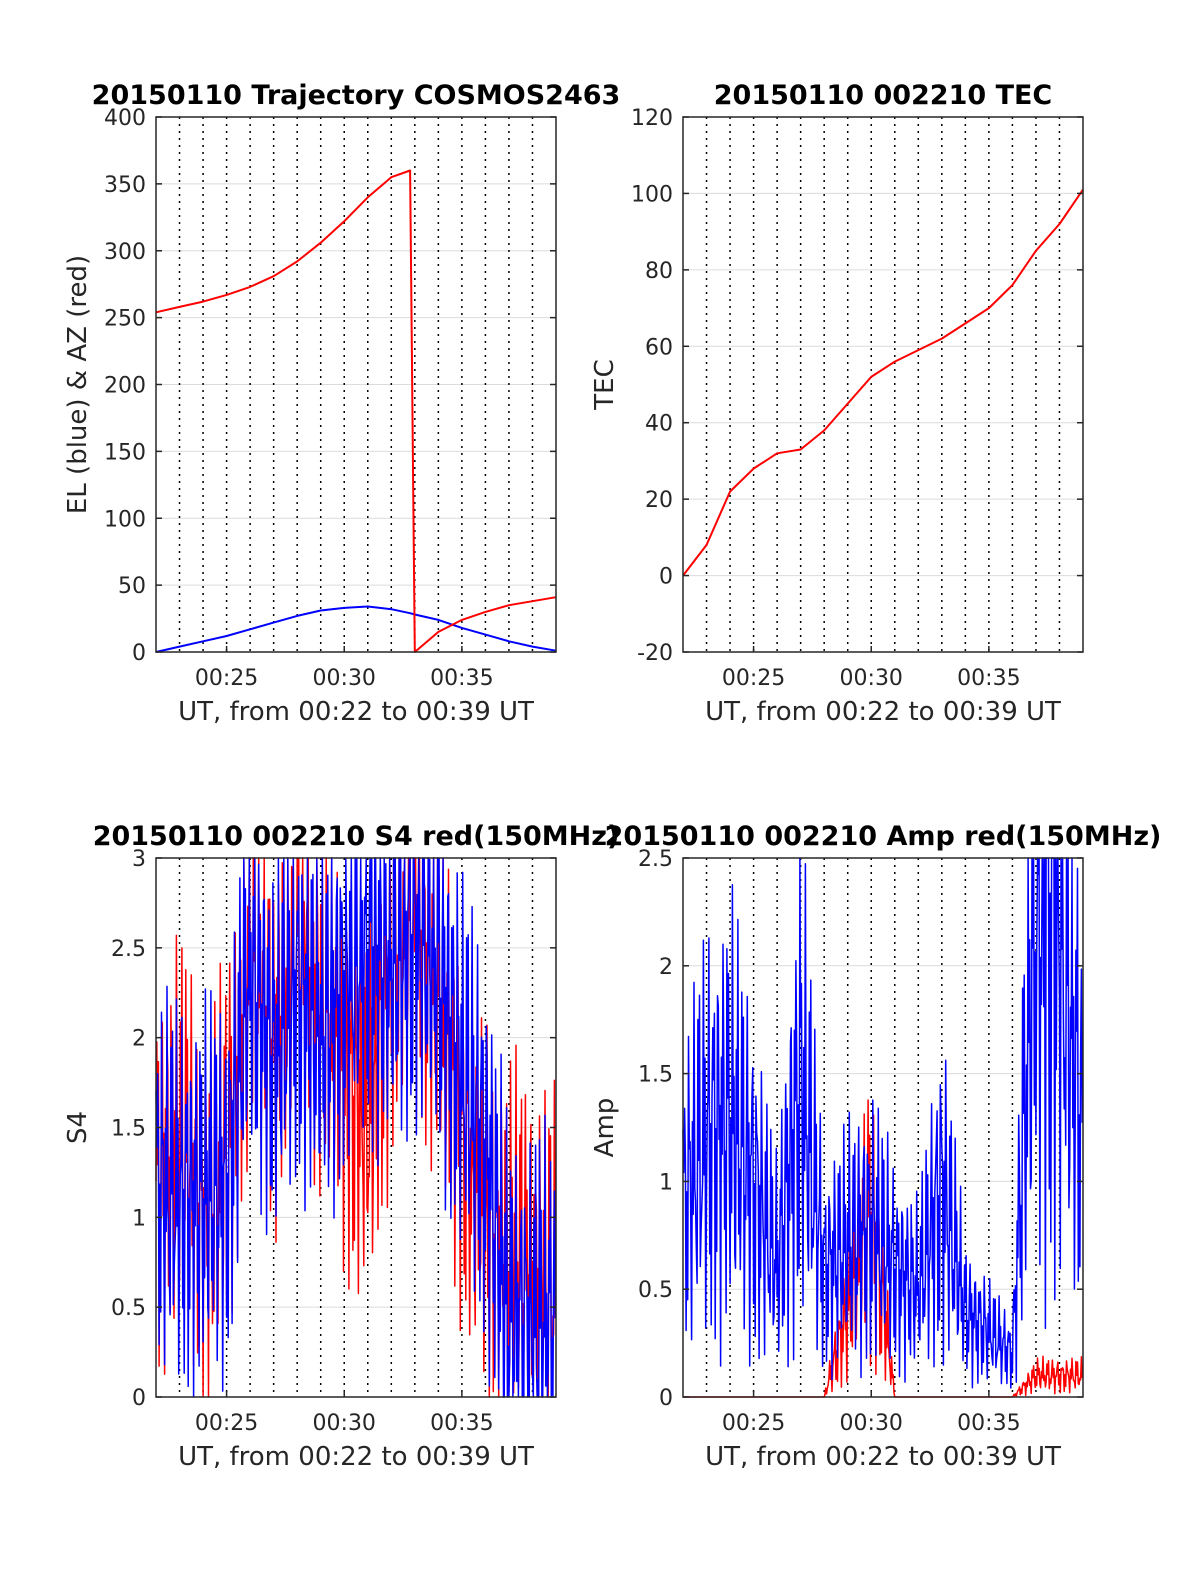 The image size is (1200, 1575). What do you see at coordinates (659, 271) in the screenshot?
I see `y-tick-label: 80` at bounding box center [659, 271].